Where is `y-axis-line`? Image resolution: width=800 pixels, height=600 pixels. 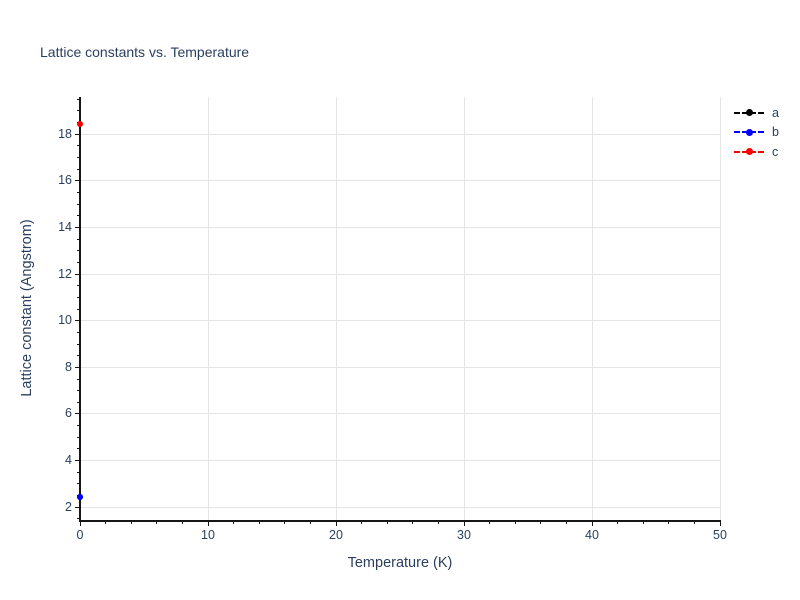
y-axis-line is located at coordinates (80, 309).